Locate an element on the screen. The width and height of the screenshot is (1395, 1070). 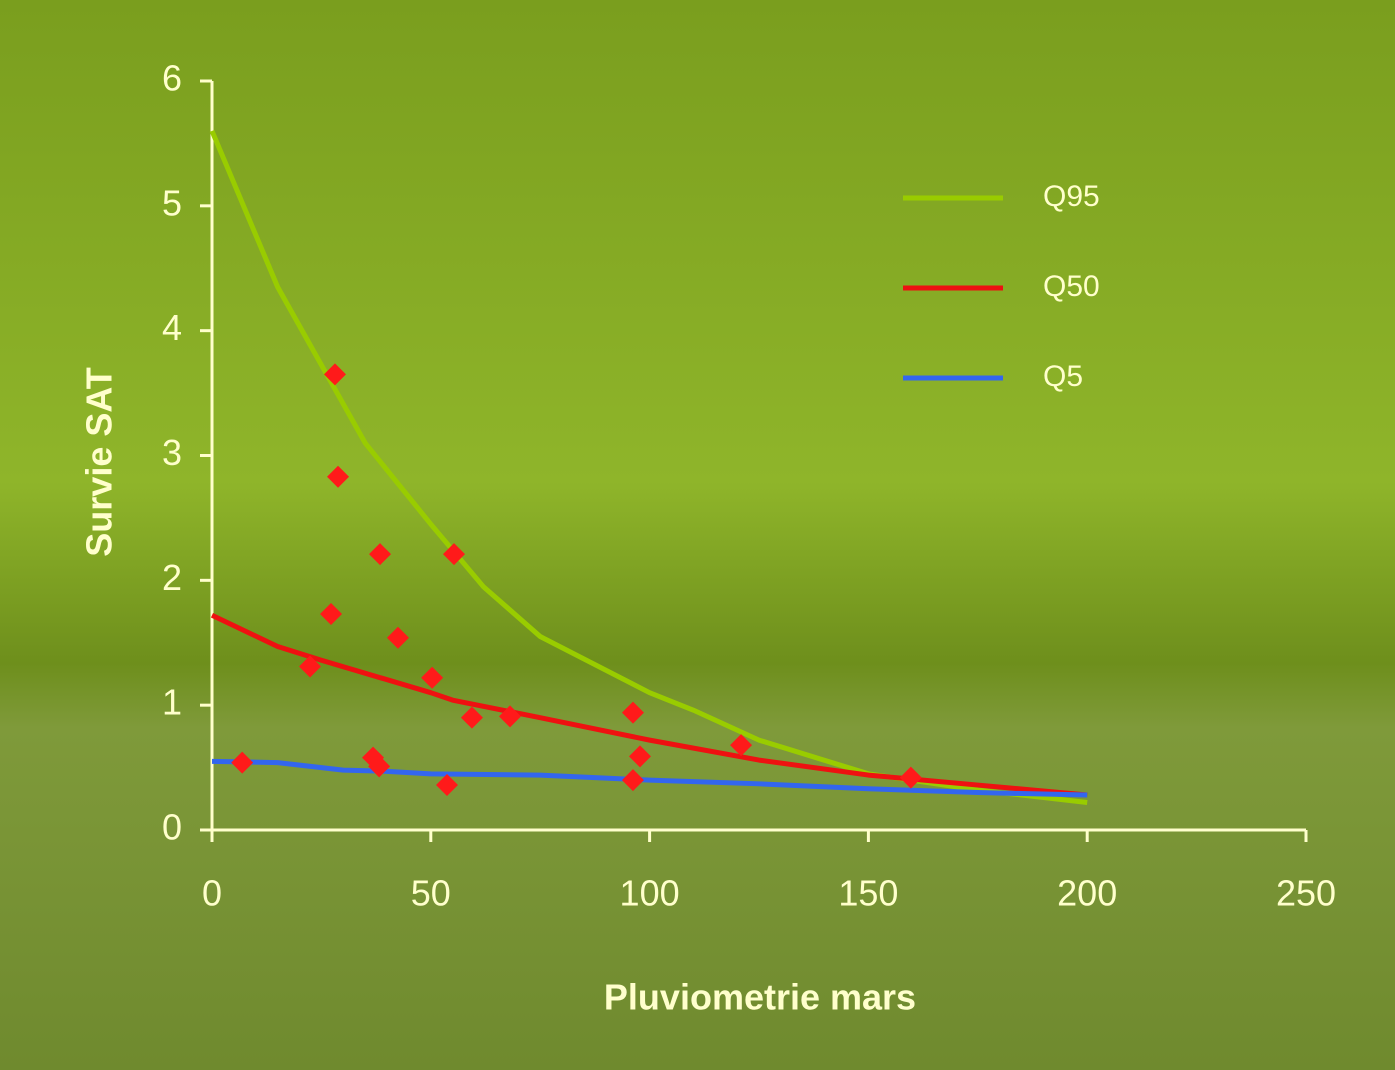
x-tick-label: 0 is located at coordinates (212, 893).